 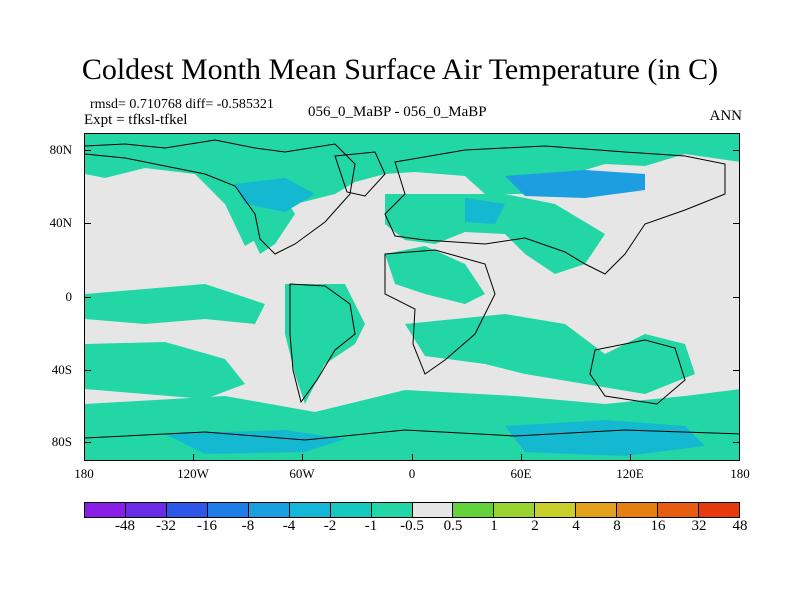 I want to click on tick-120e, so click(x=630, y=457).